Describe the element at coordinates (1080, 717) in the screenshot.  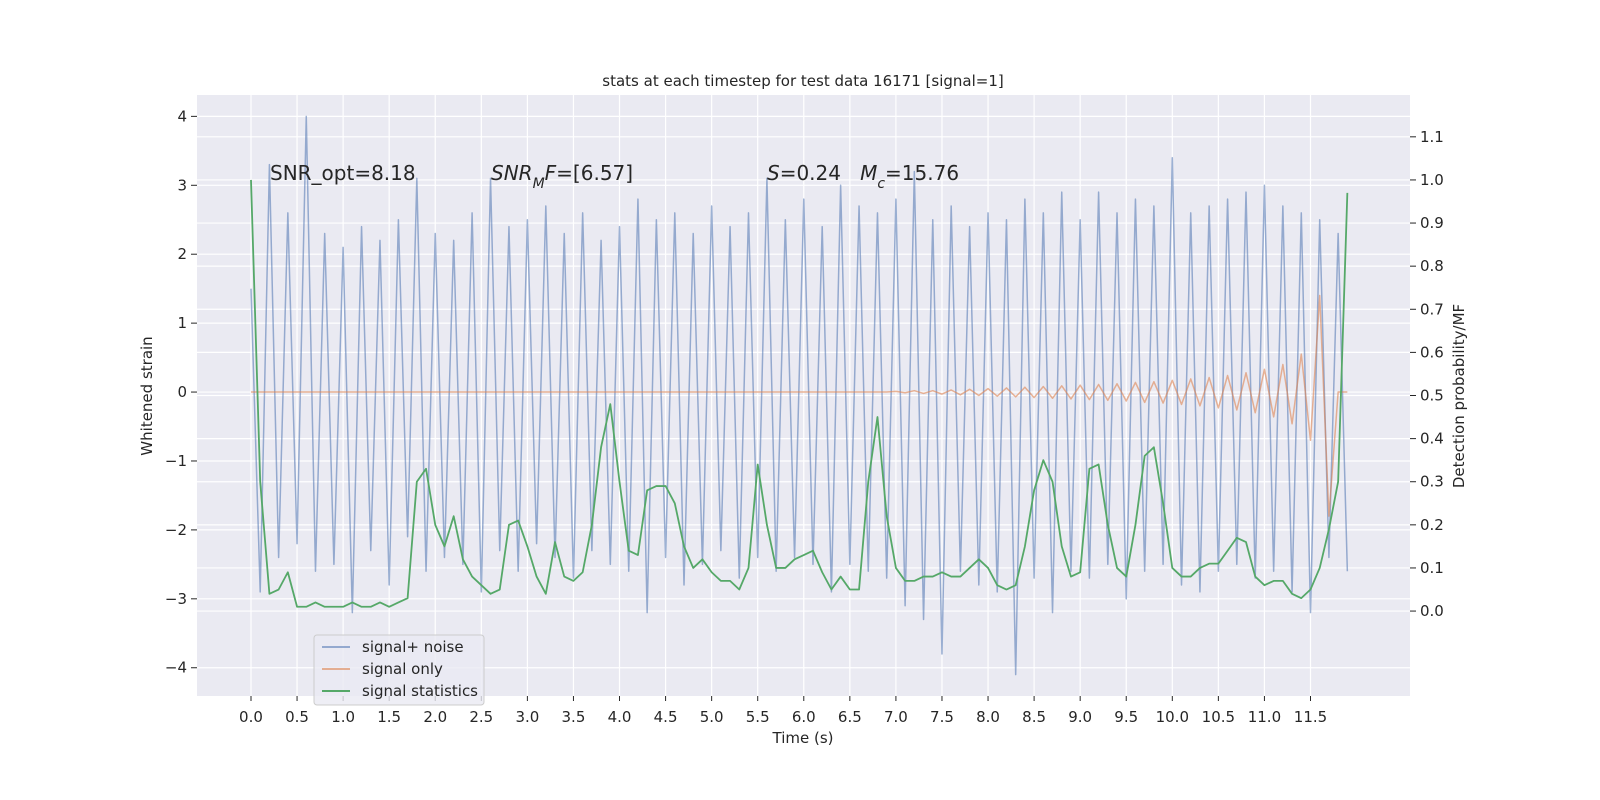
I see `x-tick-label: 9.0` at that location.